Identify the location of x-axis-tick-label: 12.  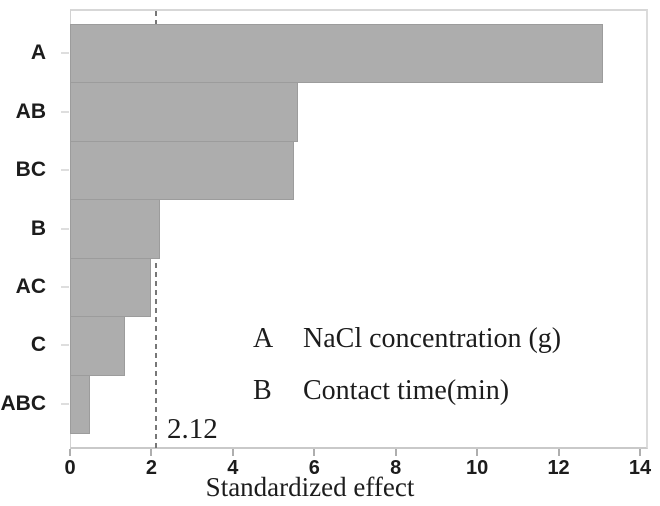
(558, 468).